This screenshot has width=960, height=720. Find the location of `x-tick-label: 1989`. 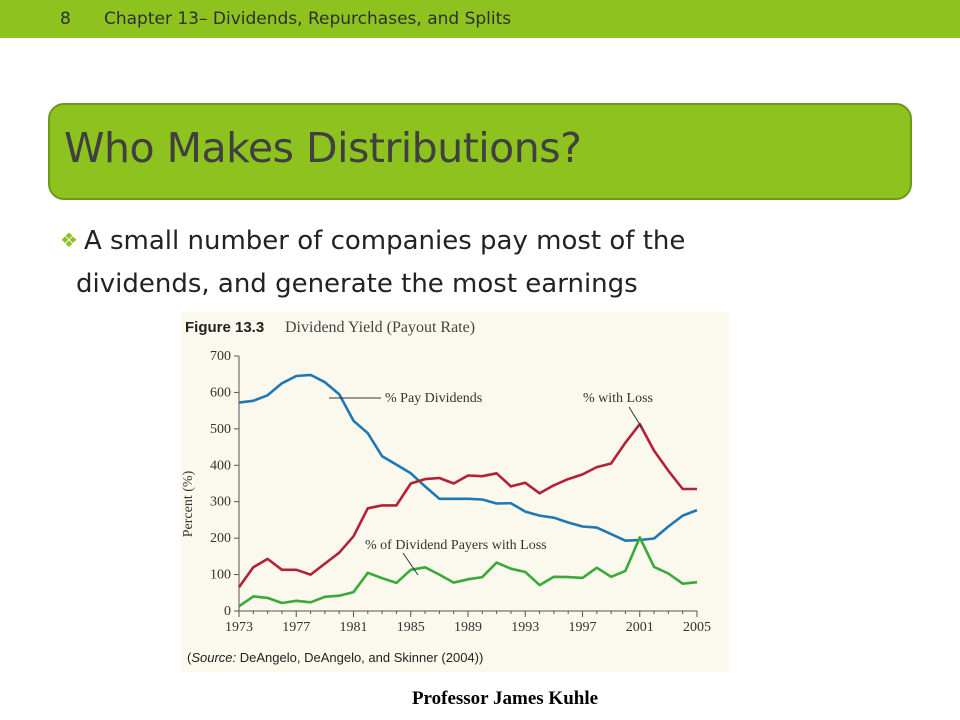

x-tick-label: 1989 is located at coordinates (468, 627).